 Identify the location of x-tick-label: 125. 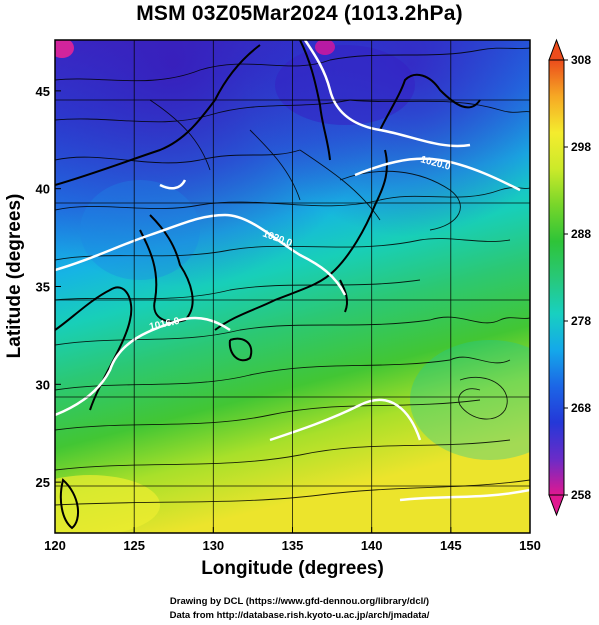
(134, 545).